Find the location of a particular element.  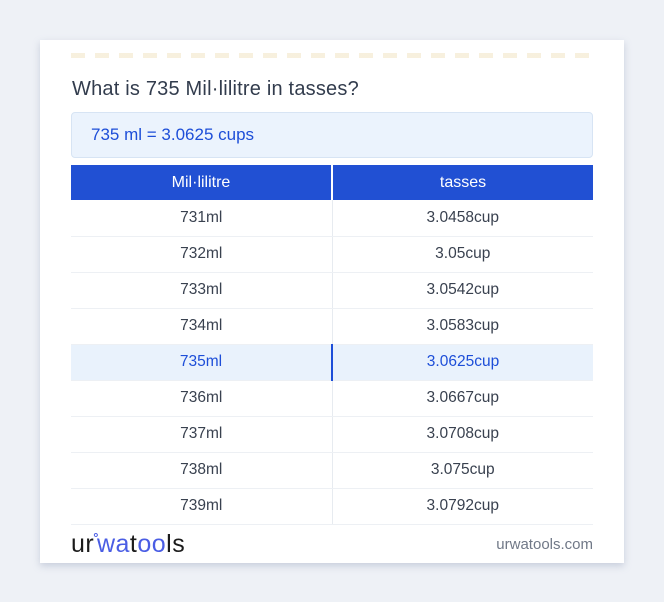

cup-cell: 3.0458cup is located at coordinates (462, 218).